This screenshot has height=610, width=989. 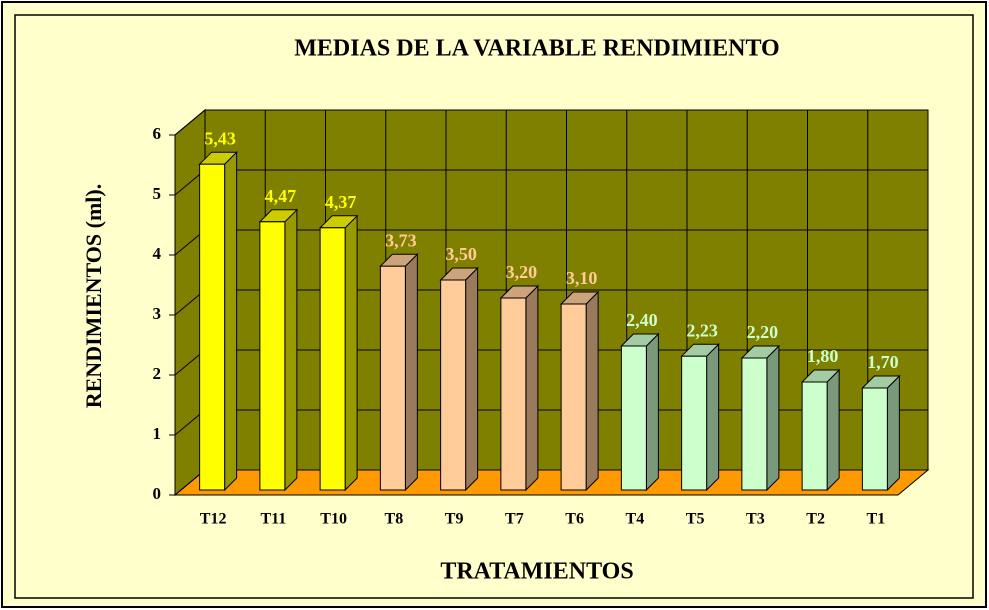 What do you see at coordinates (695, 519) in the screenshot?
I see `x-tick-label: T5` at bounding box center [695, 519].